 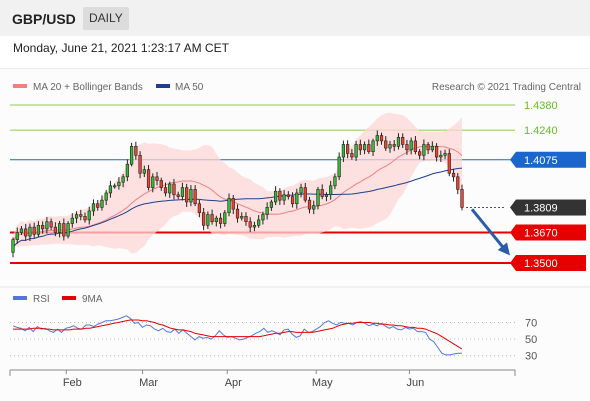 What do you see at coordinates (121, 48) in the screenshot?
I see `datetime-label: Monday, June 21, 2021 1:23:17 AM CET` at bounding box center [121, 48].